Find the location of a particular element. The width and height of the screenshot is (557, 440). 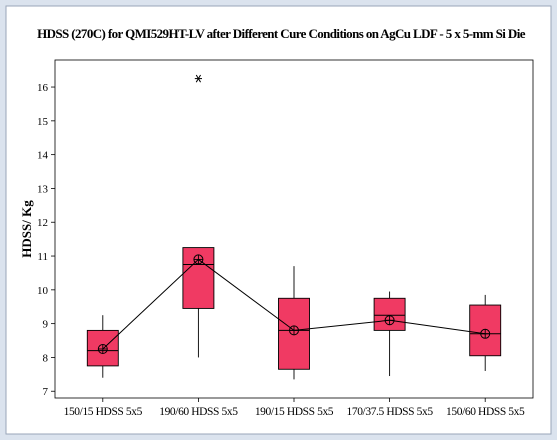

y-tick-label: 8 is located at coordinates (46, 358).